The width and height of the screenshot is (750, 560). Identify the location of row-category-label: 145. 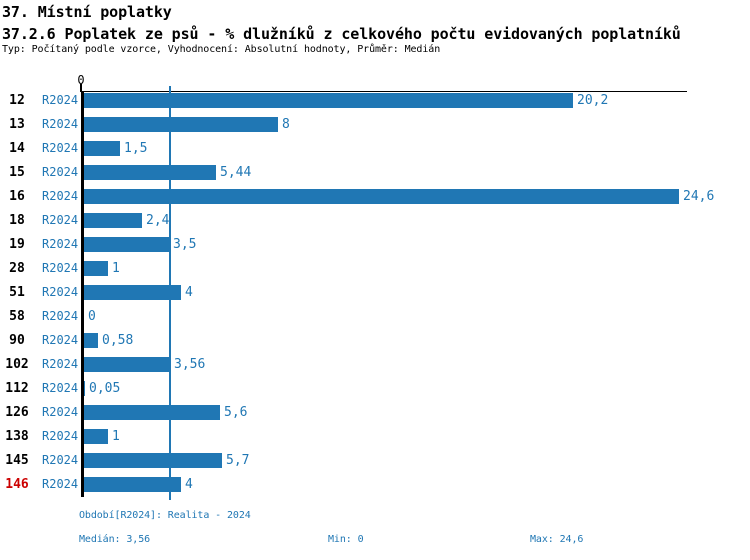
(17, 460).